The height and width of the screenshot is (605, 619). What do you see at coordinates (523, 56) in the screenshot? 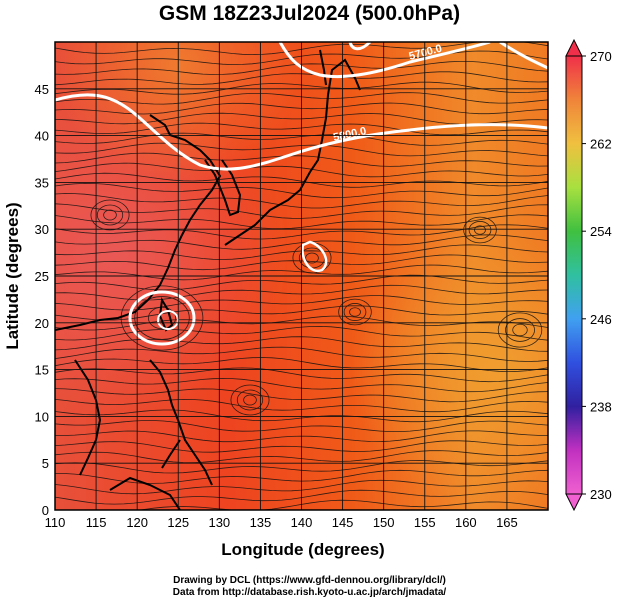
I see `contour-5700-east` at bounding box center [523, 56].